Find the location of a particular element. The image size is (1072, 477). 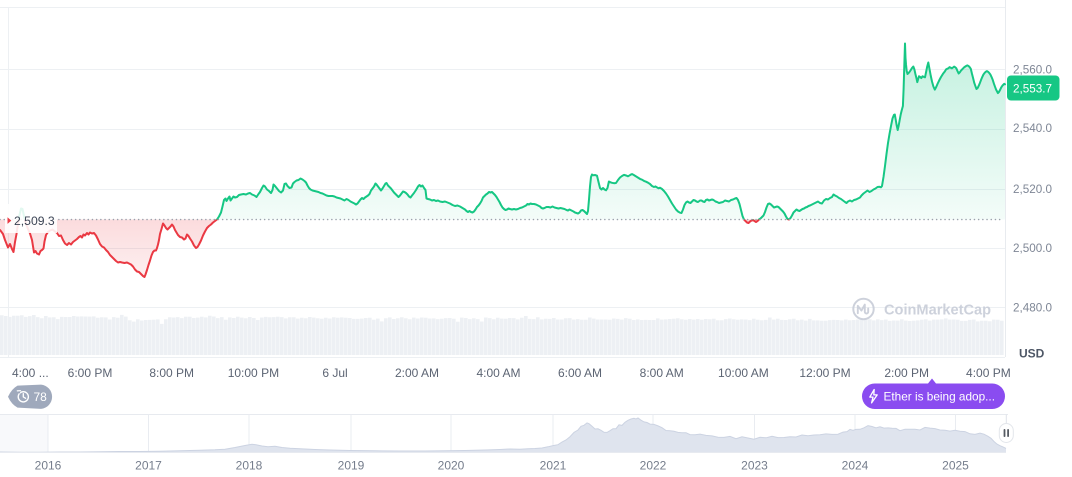

svg-text: USD is located at coordinates (1032, 353).